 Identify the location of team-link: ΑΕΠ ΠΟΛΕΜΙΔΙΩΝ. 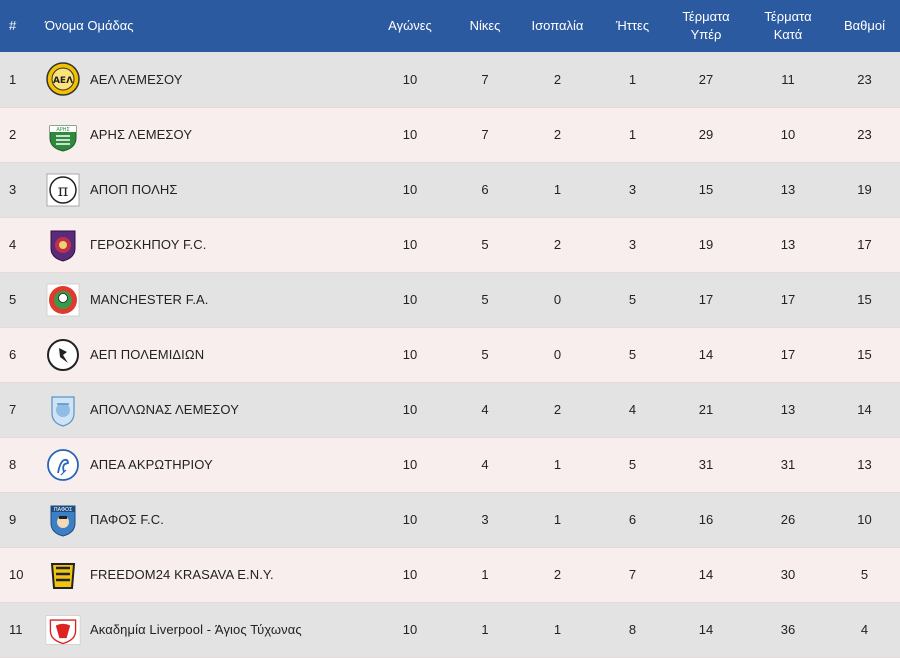
(205, 355).